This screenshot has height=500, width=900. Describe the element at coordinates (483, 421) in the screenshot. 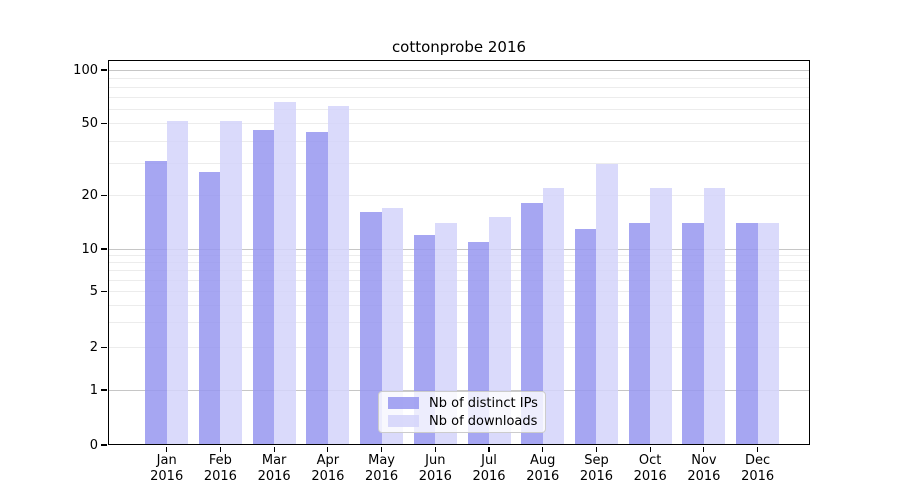

I see `legend-label: Nb of downloads` at that location.